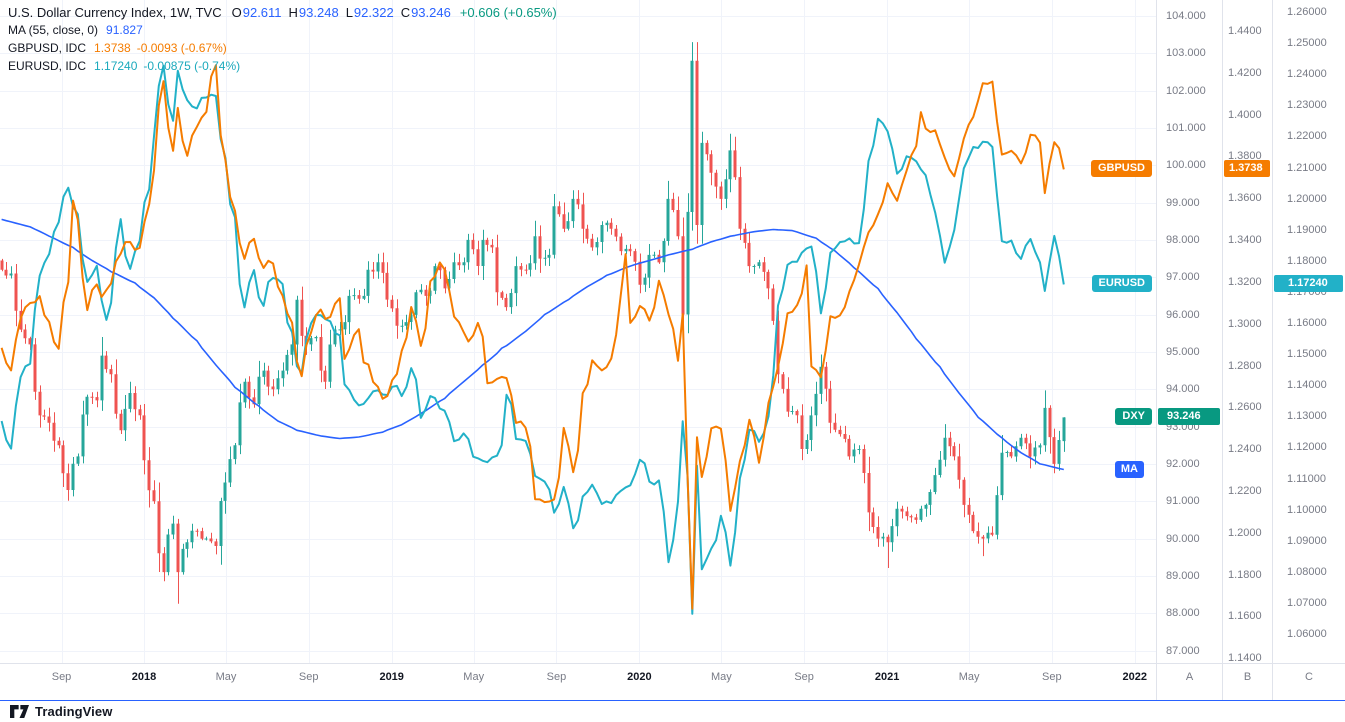  Describe the element at coordinates (1245, 114) in the screenshot. I see `price-tick-label: 1.4000` at that location.